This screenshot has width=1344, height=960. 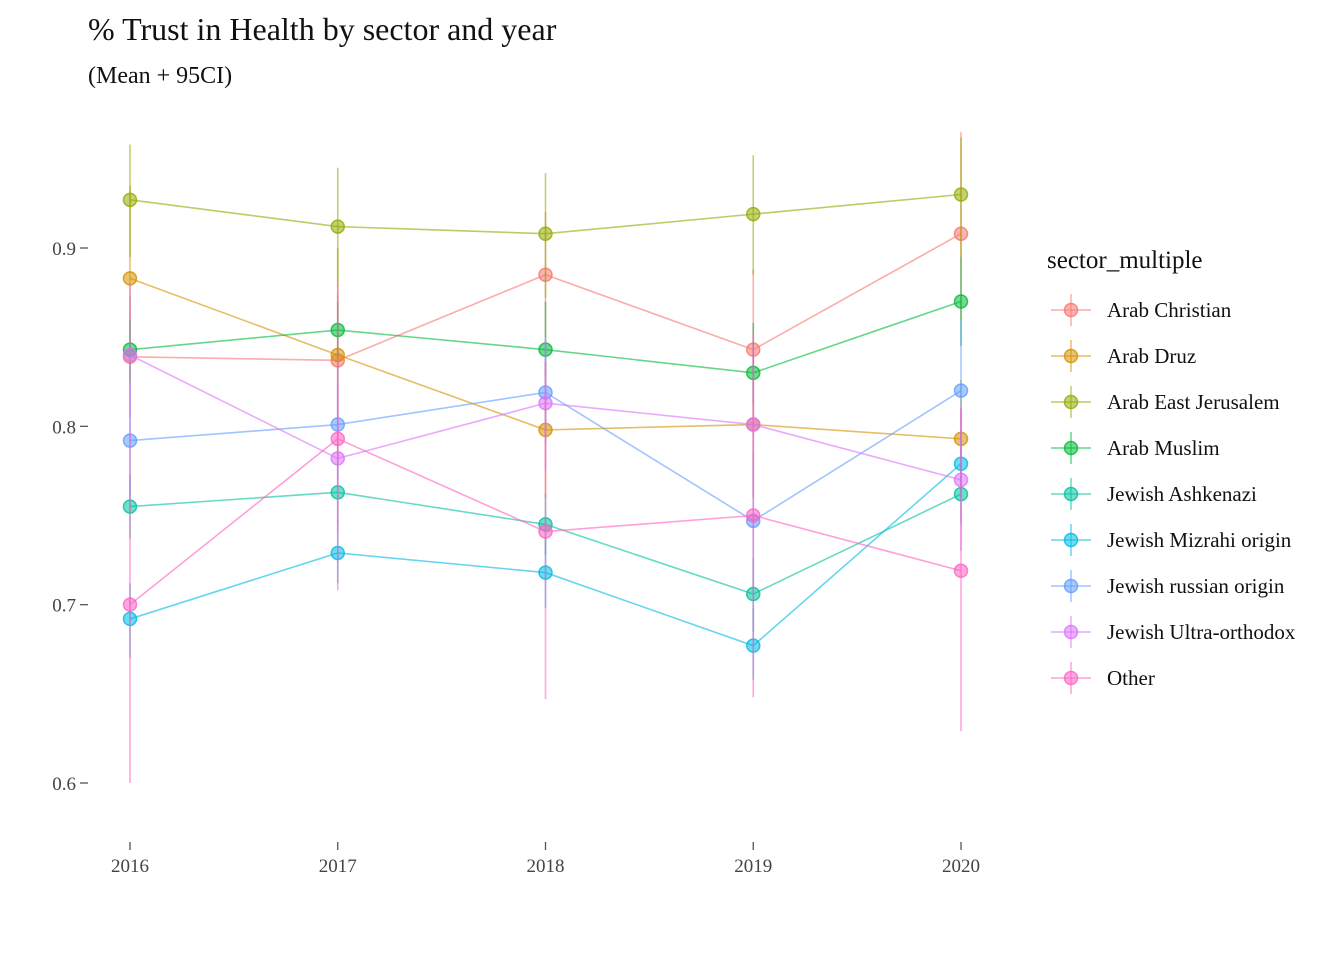 I want to click on legend-item-jewish-ultra-orthodox: Jewish Ultra-orthodox, so click(x=1173, y=632).